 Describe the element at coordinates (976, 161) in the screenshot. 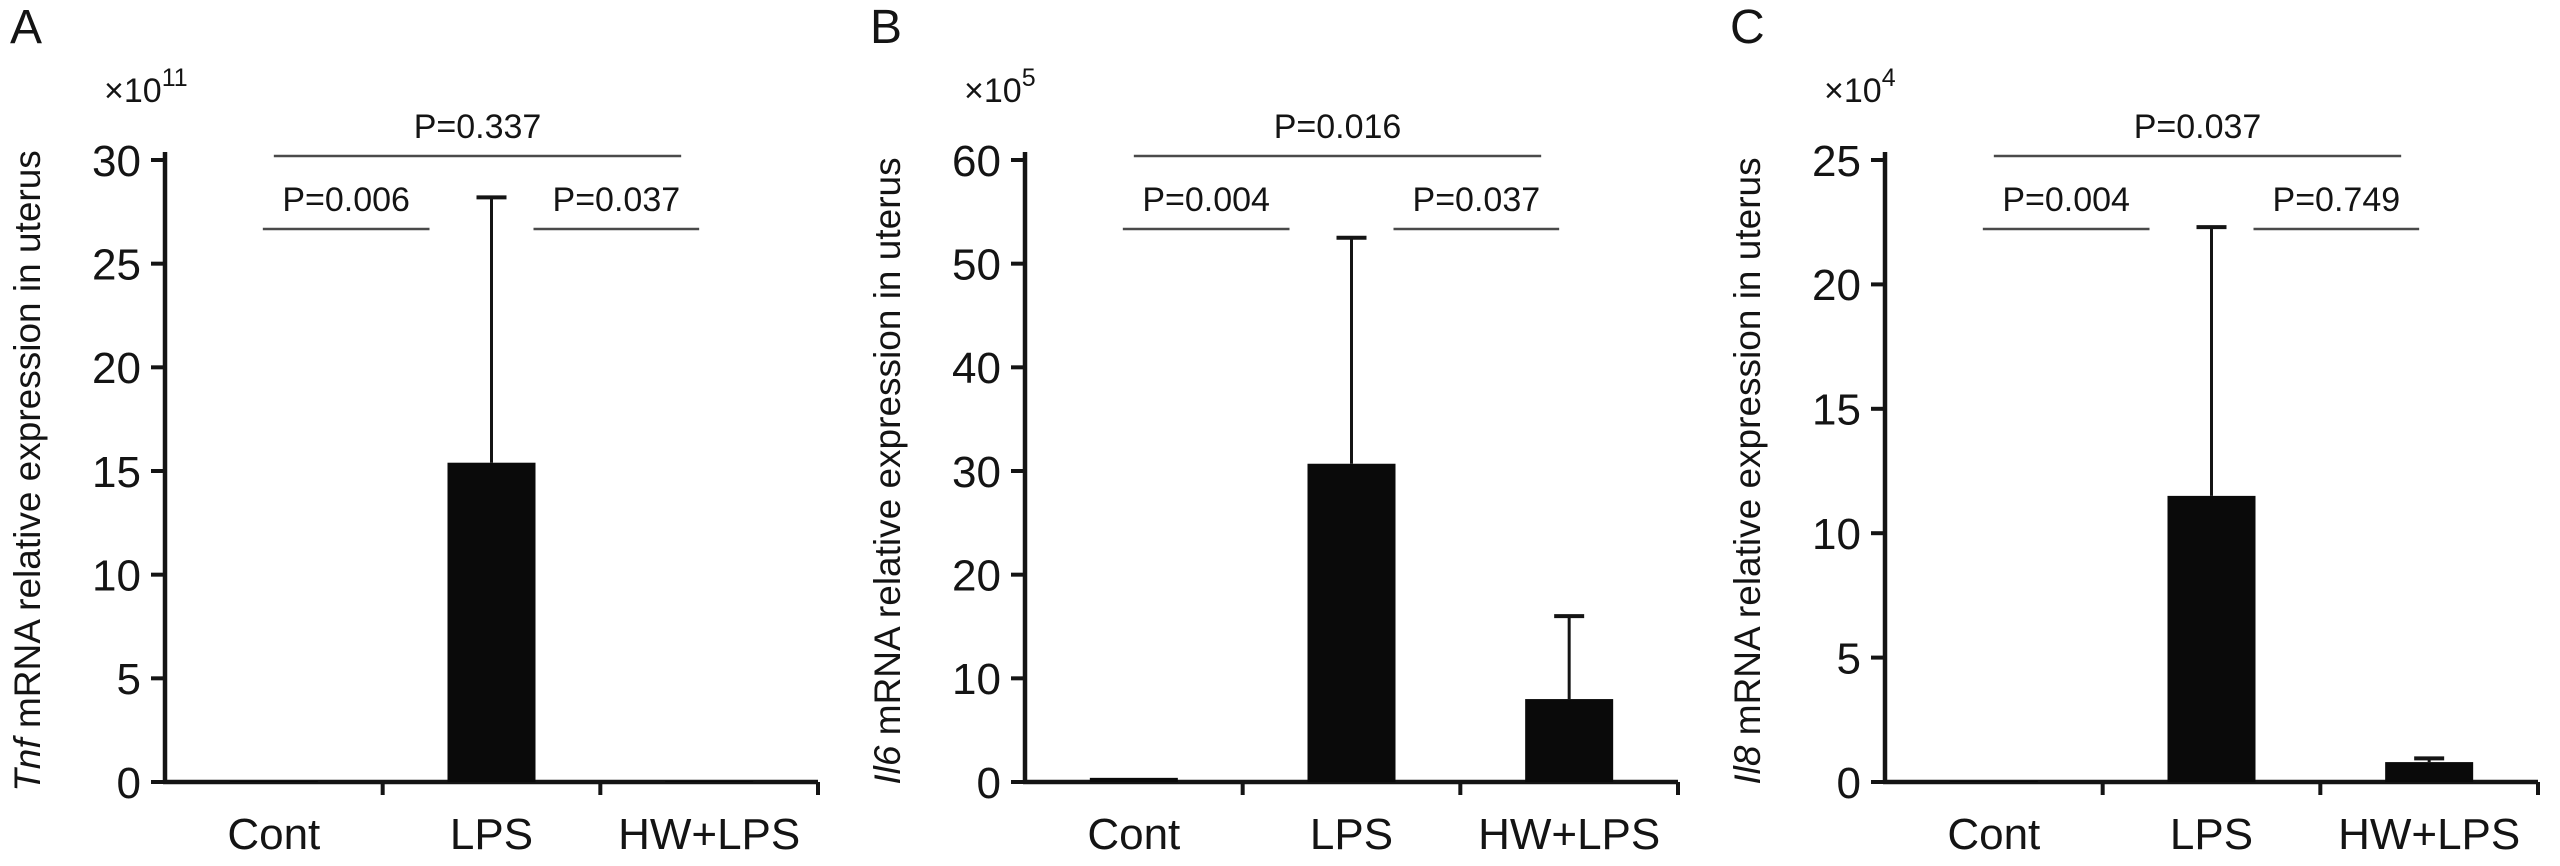

I see `y-tick-label: 60` at that location.